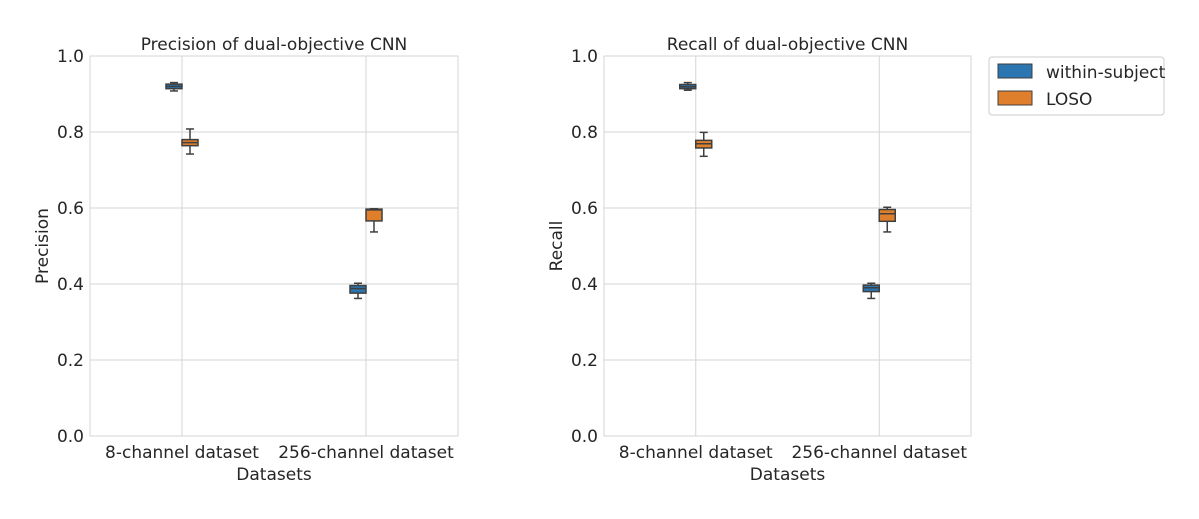  Describe the element at coordinates (787, 45) in the screenshot. I see `chart-title: Recall of dual-objective CNN` at that location.